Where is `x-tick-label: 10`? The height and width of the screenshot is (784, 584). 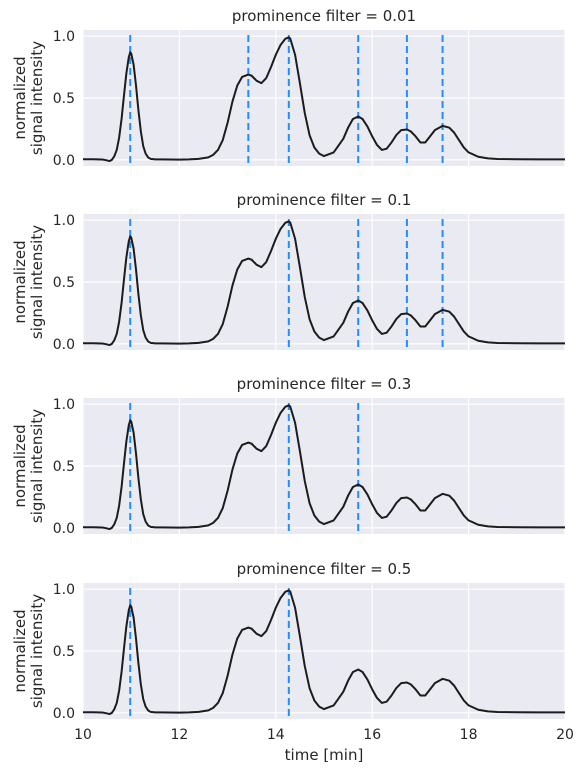 x-tick-label: 10 is located at coordinates (83, 735).